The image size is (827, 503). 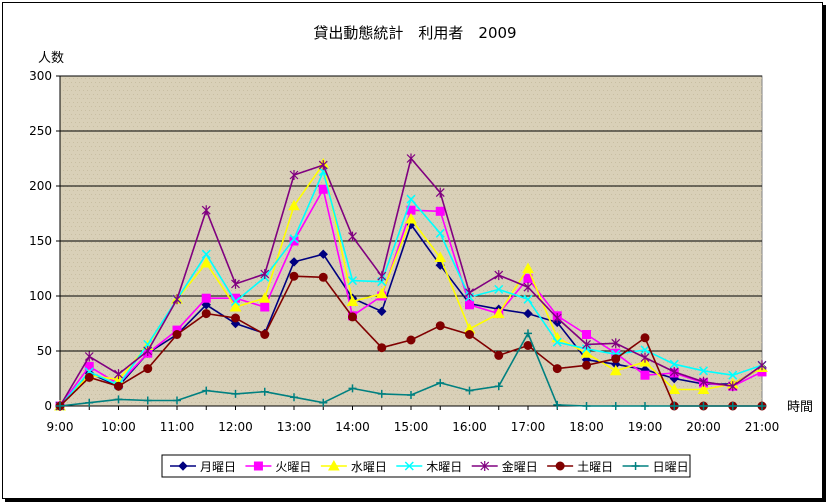 What do you see at coordinates (520, 466) in the screenshot?
I see `legend-label: 金曜日` at bounding box center [520, 466].